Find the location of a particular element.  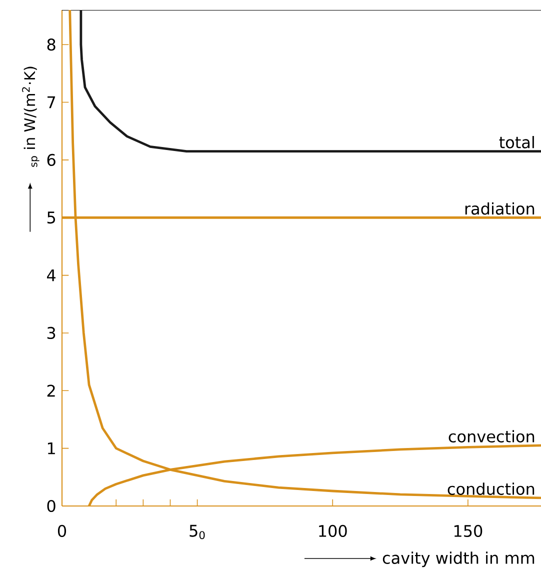

x-tick-label: 0 is located at coordinates (62, 531).